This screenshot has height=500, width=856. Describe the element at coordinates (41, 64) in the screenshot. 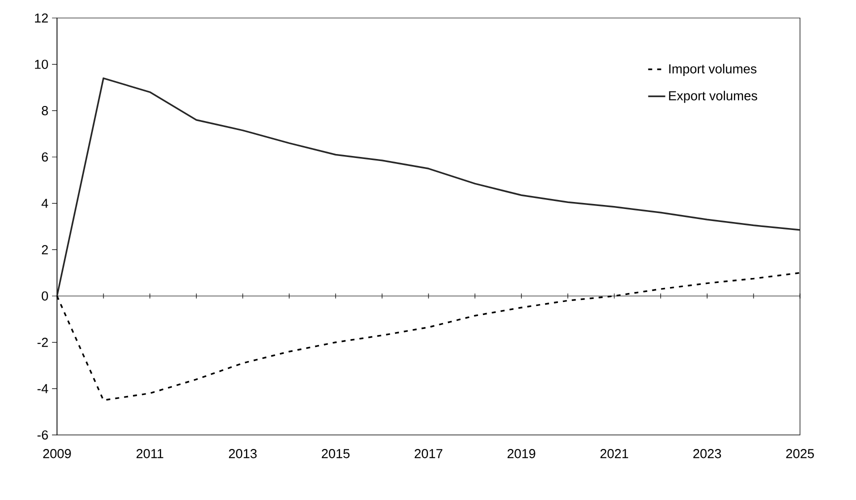

I see `y-tick-label: 10` at that location.